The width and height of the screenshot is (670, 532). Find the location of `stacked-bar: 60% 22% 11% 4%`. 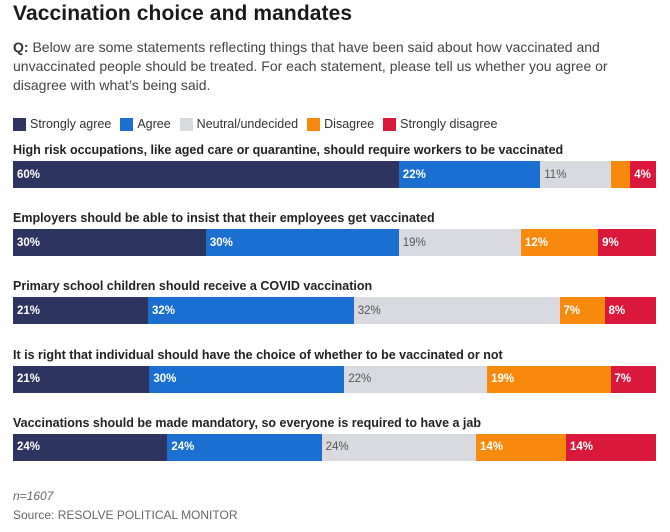

stacked-bar: 60% 22% 11% 4% is located at coordinates (334, 174).